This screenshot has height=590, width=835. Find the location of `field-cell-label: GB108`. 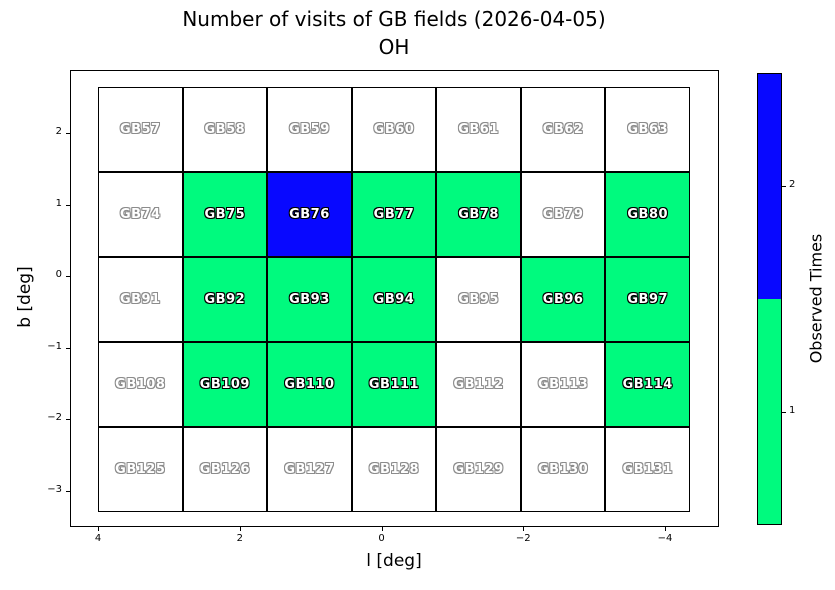

field-cell-label: GB108 is located at coordinates (140, 384).